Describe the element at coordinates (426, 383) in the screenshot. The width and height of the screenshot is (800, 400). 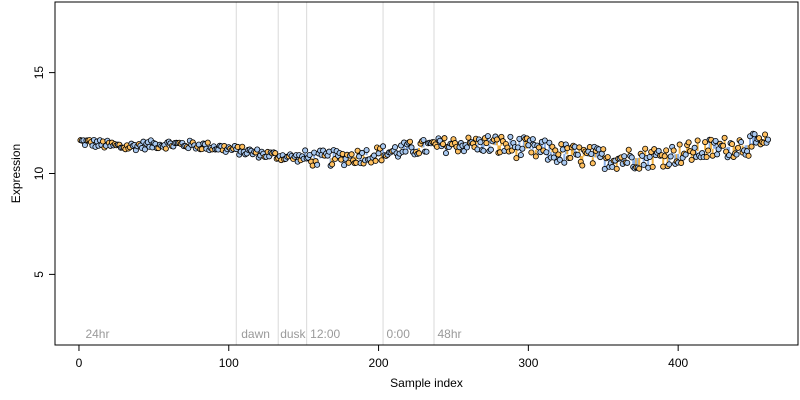
I see `x-axis-title: Sample index` at that location.